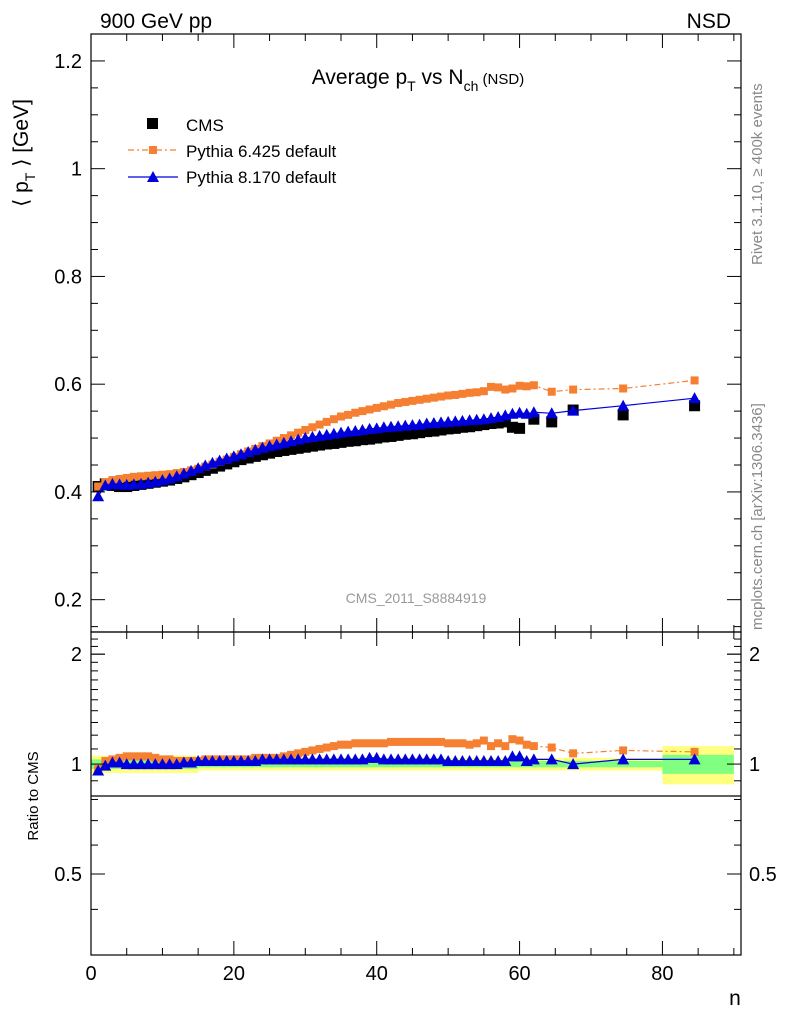 This screenshot has height=1029, width=786. I want to click on ratio-y-tick-label: 0.5, so click(68, 875).